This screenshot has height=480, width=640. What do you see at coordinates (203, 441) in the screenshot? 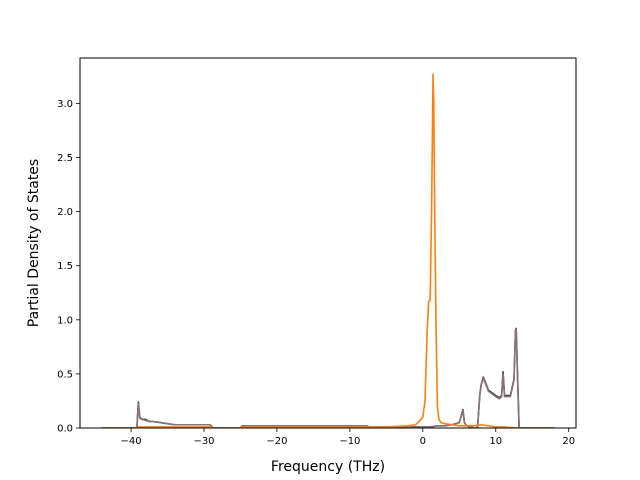
I see `x-tick-label: −30` at bounding box center [203, 441].